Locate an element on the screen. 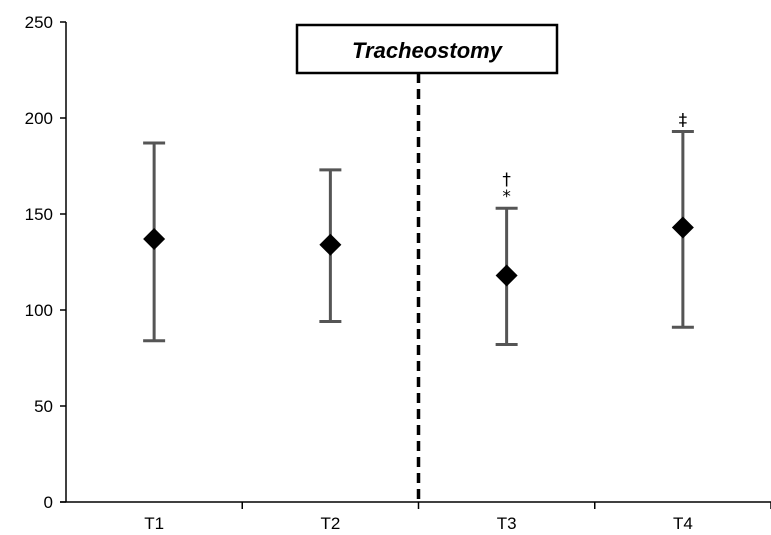 This screenshot has width=771, height=535. x-tick-label: T2 is located at coordinates (330, 523).